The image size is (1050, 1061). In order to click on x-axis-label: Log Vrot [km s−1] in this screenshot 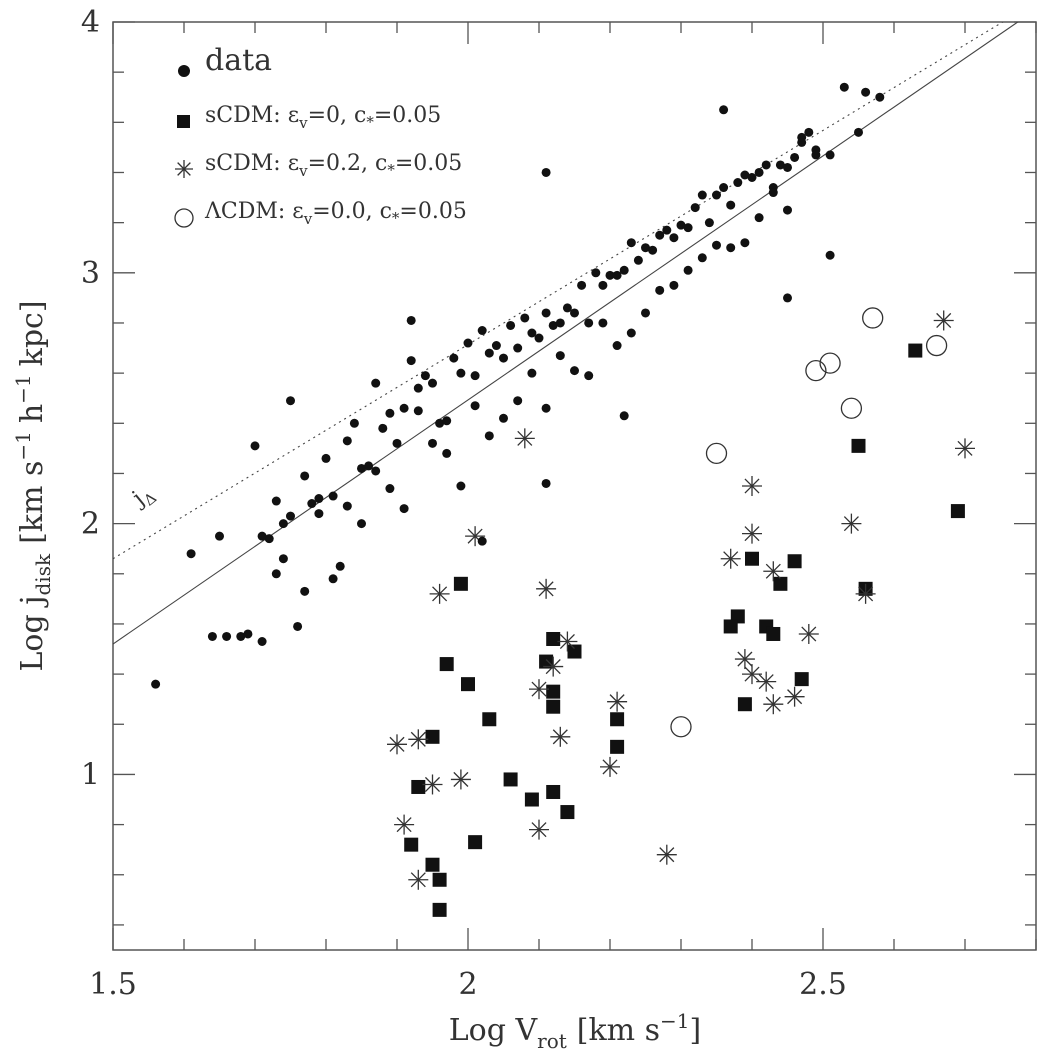, I will do `click(575, 1031)`.